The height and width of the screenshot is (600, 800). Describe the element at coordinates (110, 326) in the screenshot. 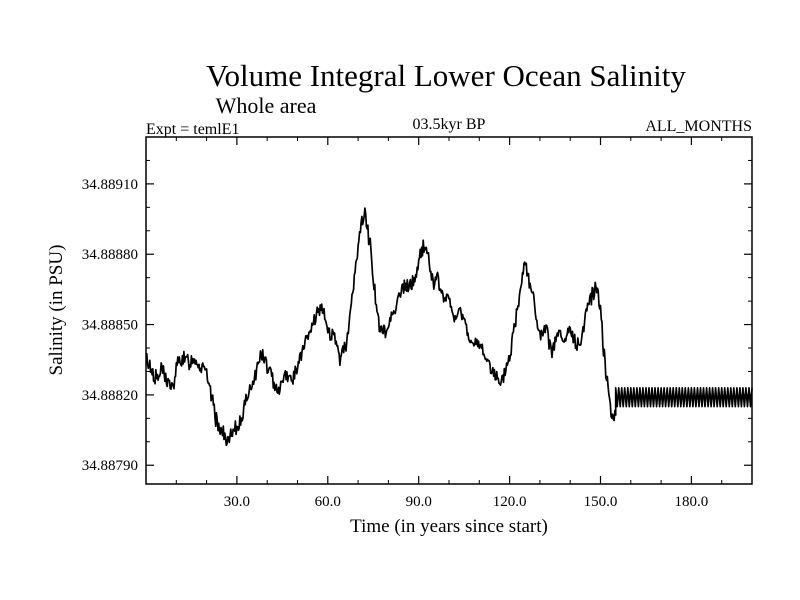

I see `y-tick-label: 34.88850` at that location.